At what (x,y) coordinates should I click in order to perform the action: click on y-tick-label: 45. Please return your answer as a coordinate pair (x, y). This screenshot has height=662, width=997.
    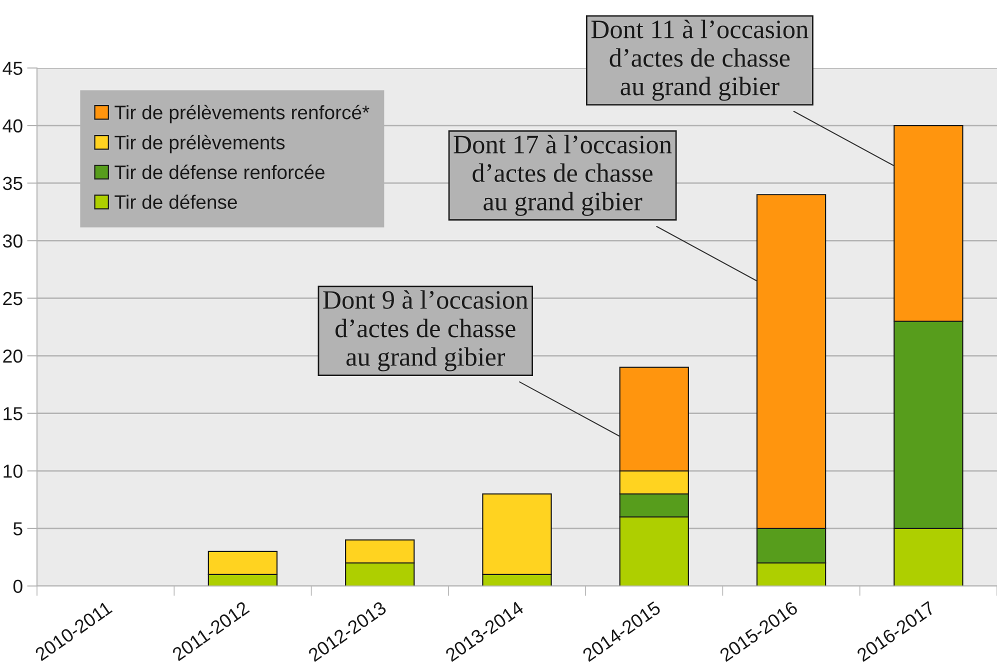
    Looking at the image, I should click on (12, 68).